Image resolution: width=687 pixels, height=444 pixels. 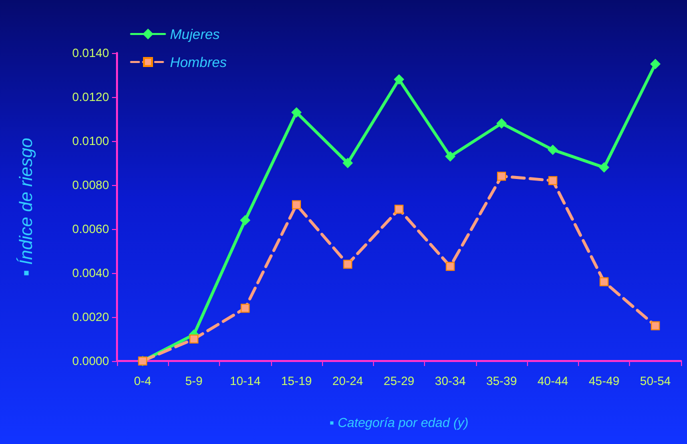 I want to click on y-tick-label: 0.0000, so click(x=91, y=361).